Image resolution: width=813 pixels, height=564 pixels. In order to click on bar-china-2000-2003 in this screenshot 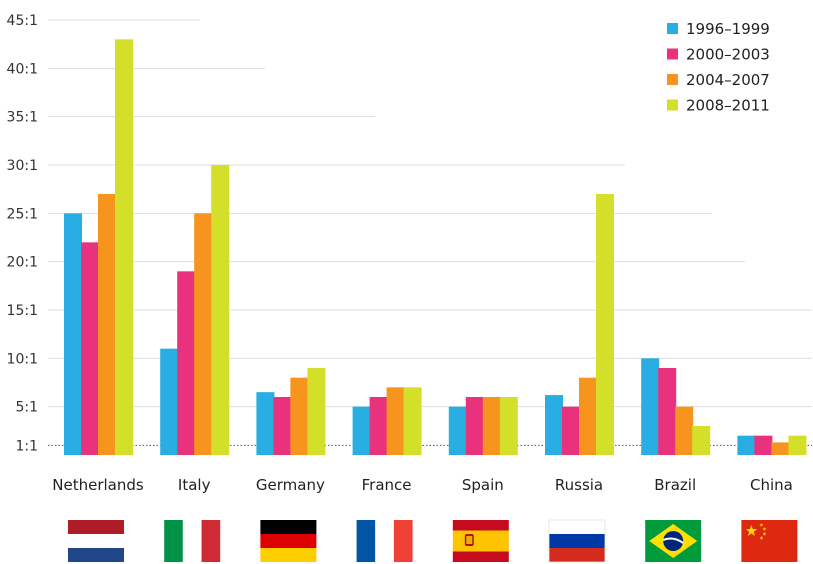, I will do `click(763, 445)`.